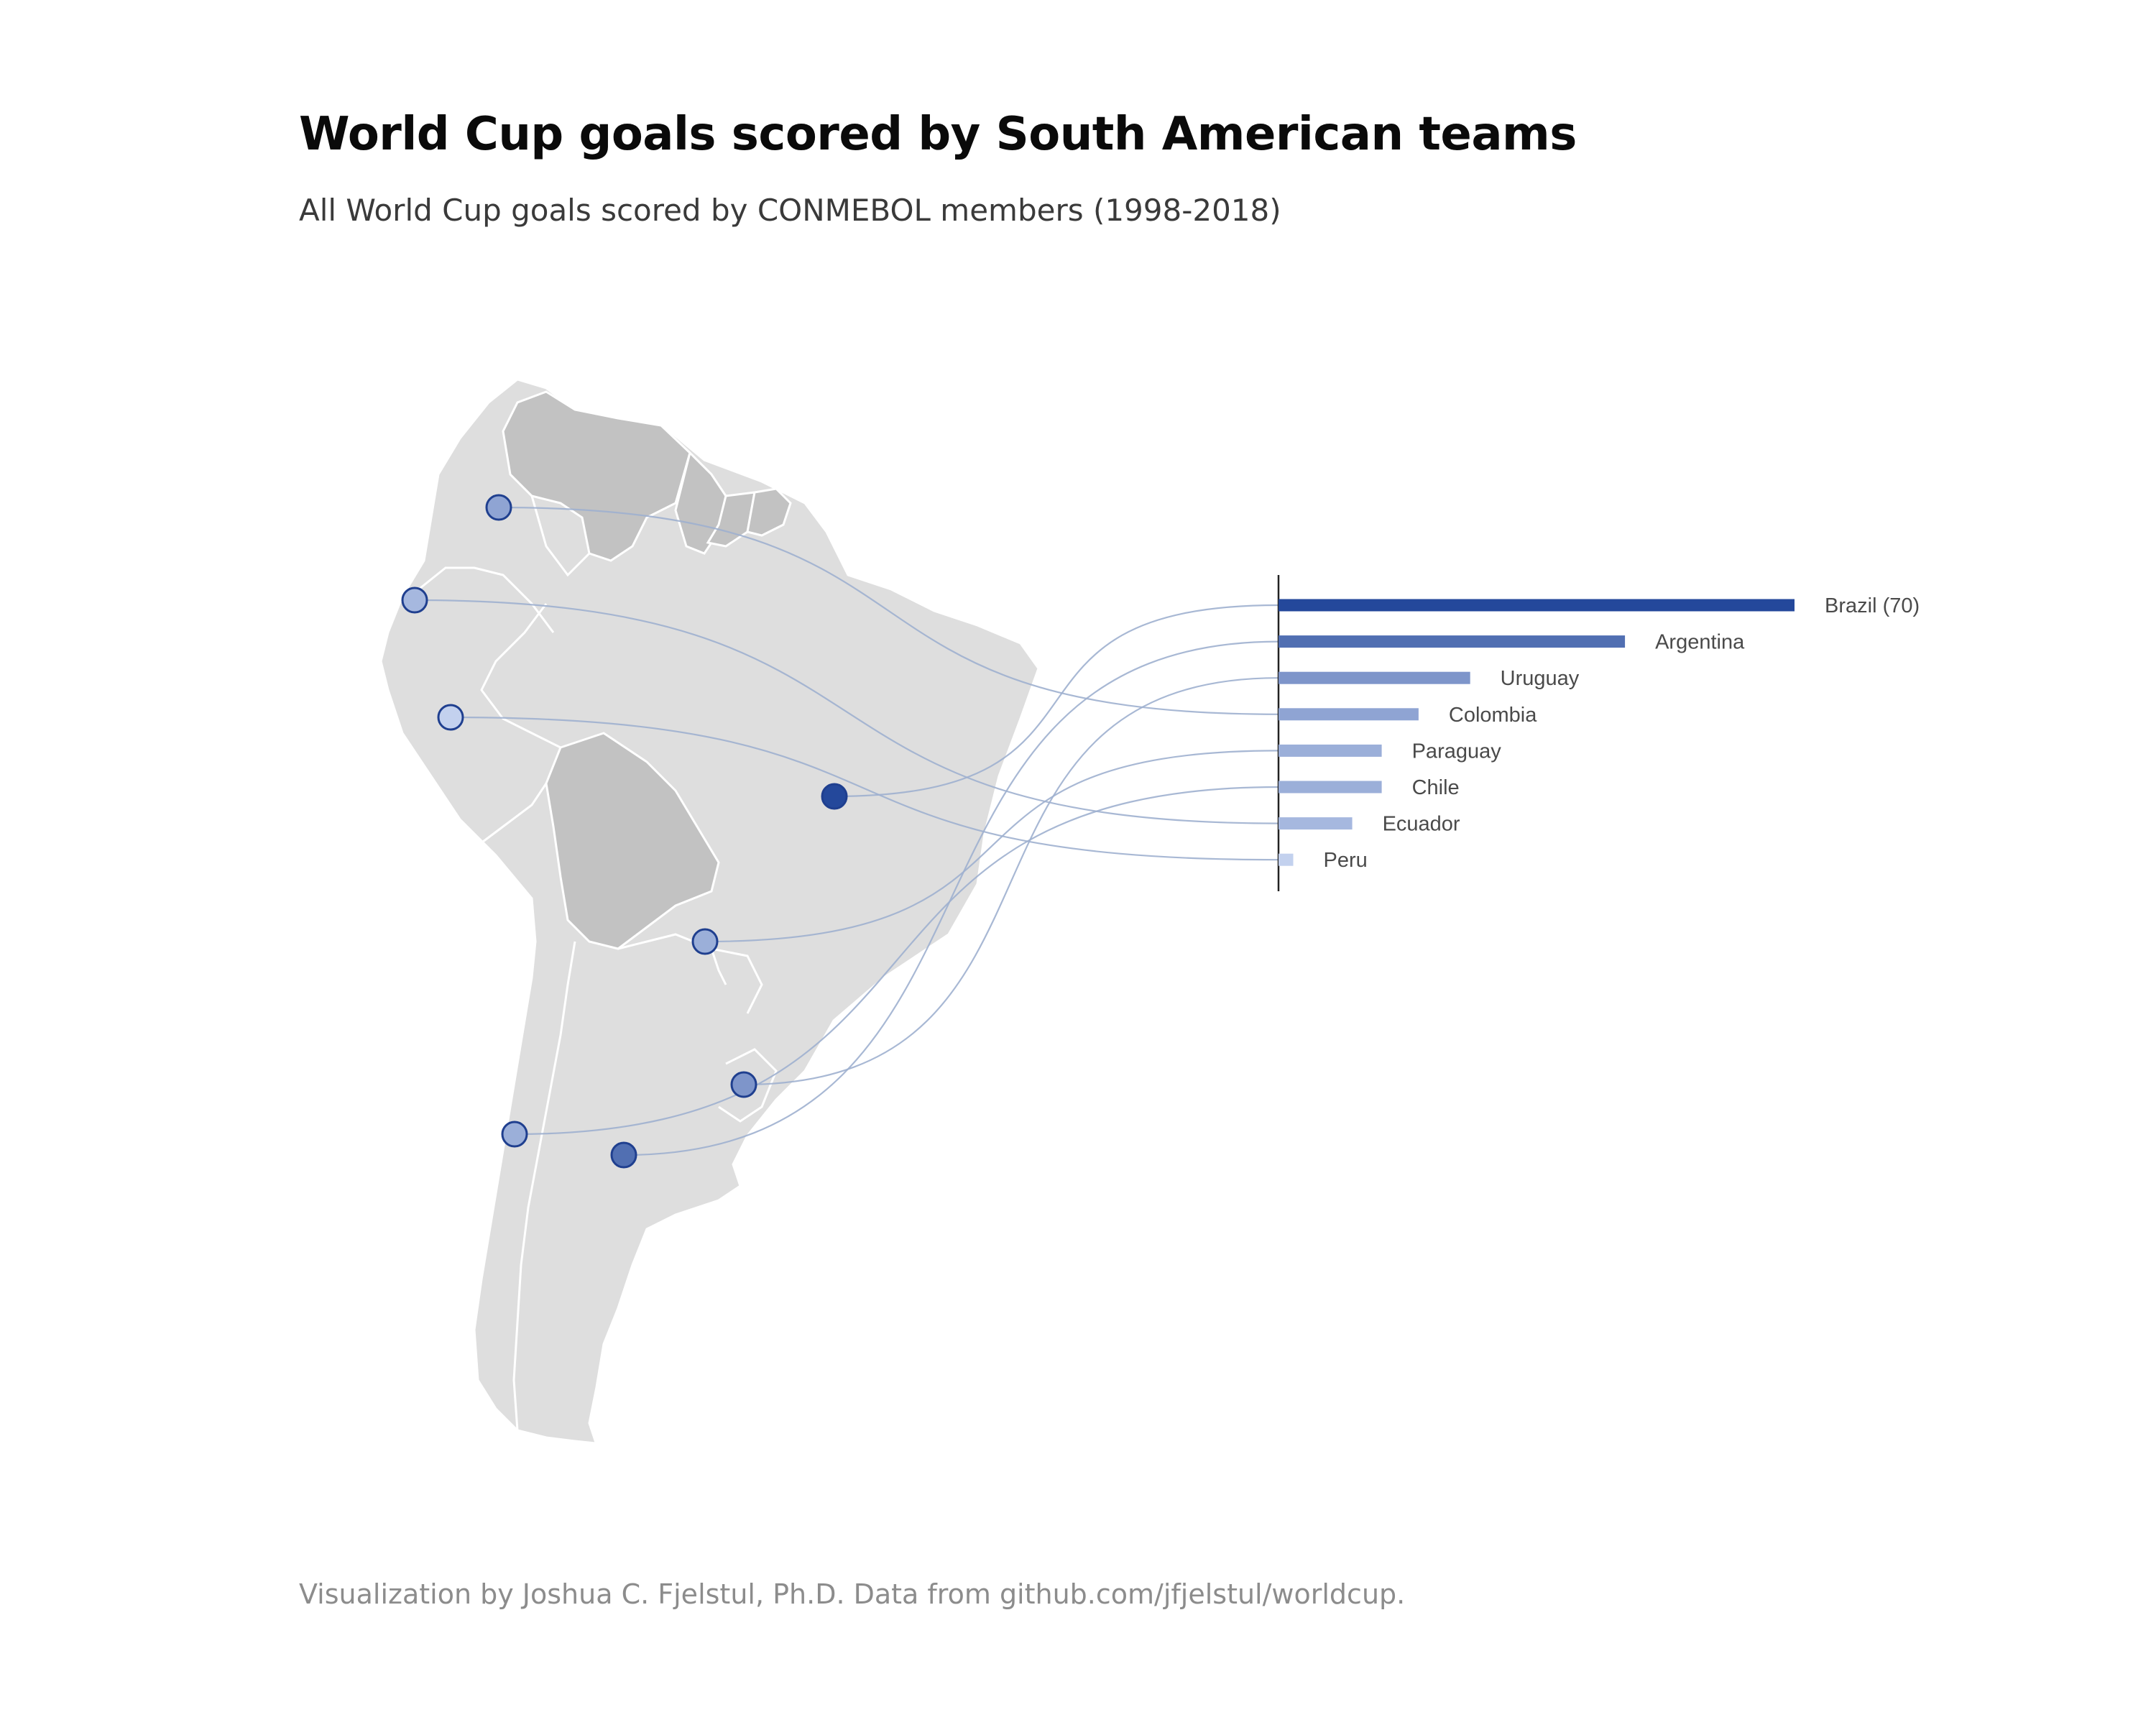 The height and width of the screenshot is (1725, 2156). Describe the element at coordinates (705, 941) in the screenshot. I see `marker-paraguay` at that location.